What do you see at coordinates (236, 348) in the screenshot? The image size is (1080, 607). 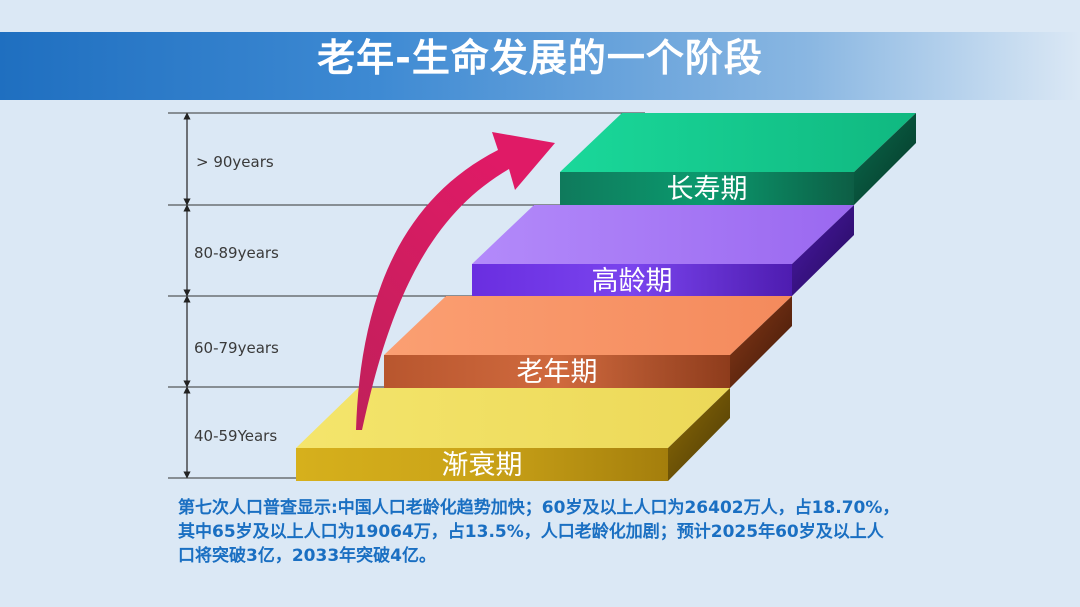 I see `age-label-60-79: 60-79years` at bounding box center [236, 348].